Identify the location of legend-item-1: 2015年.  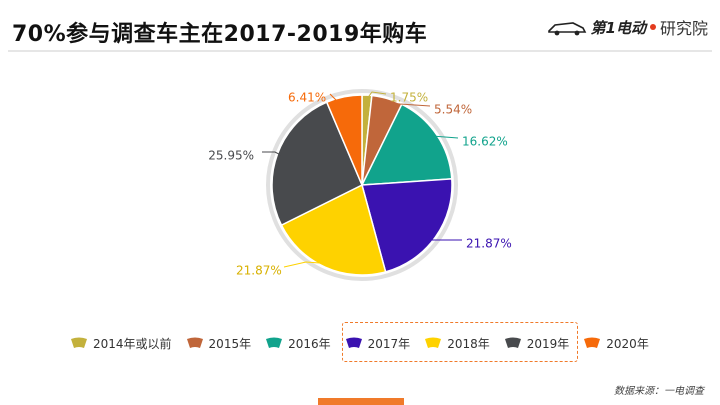
(219, 343).